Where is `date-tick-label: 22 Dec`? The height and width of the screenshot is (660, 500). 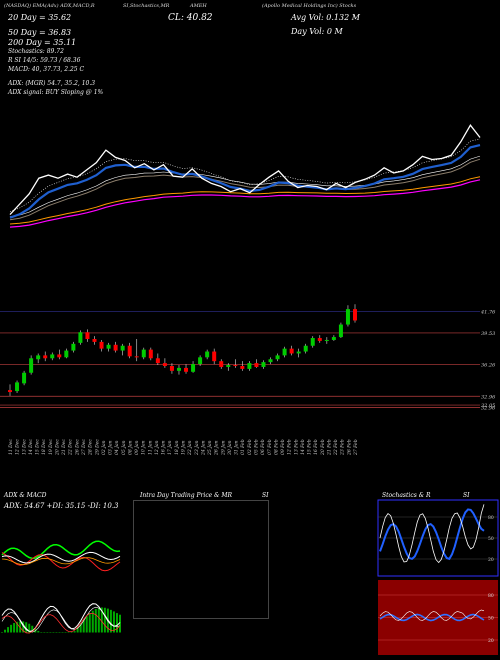
date-tick-label: 22 Dec is located at coordinates (71, 447).